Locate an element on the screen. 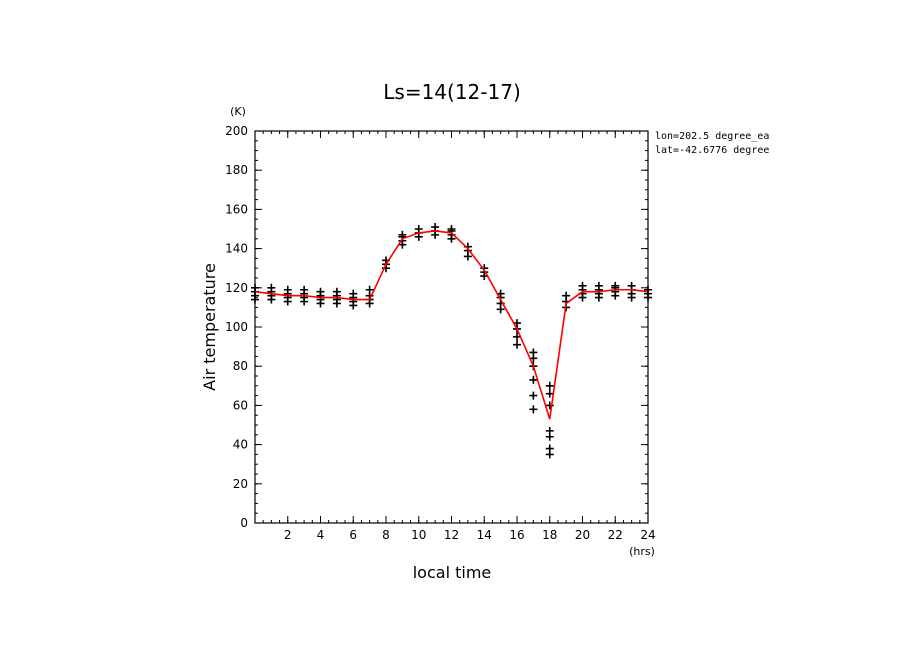  x-tick-label: 14 is located at coordinates (484, 535).